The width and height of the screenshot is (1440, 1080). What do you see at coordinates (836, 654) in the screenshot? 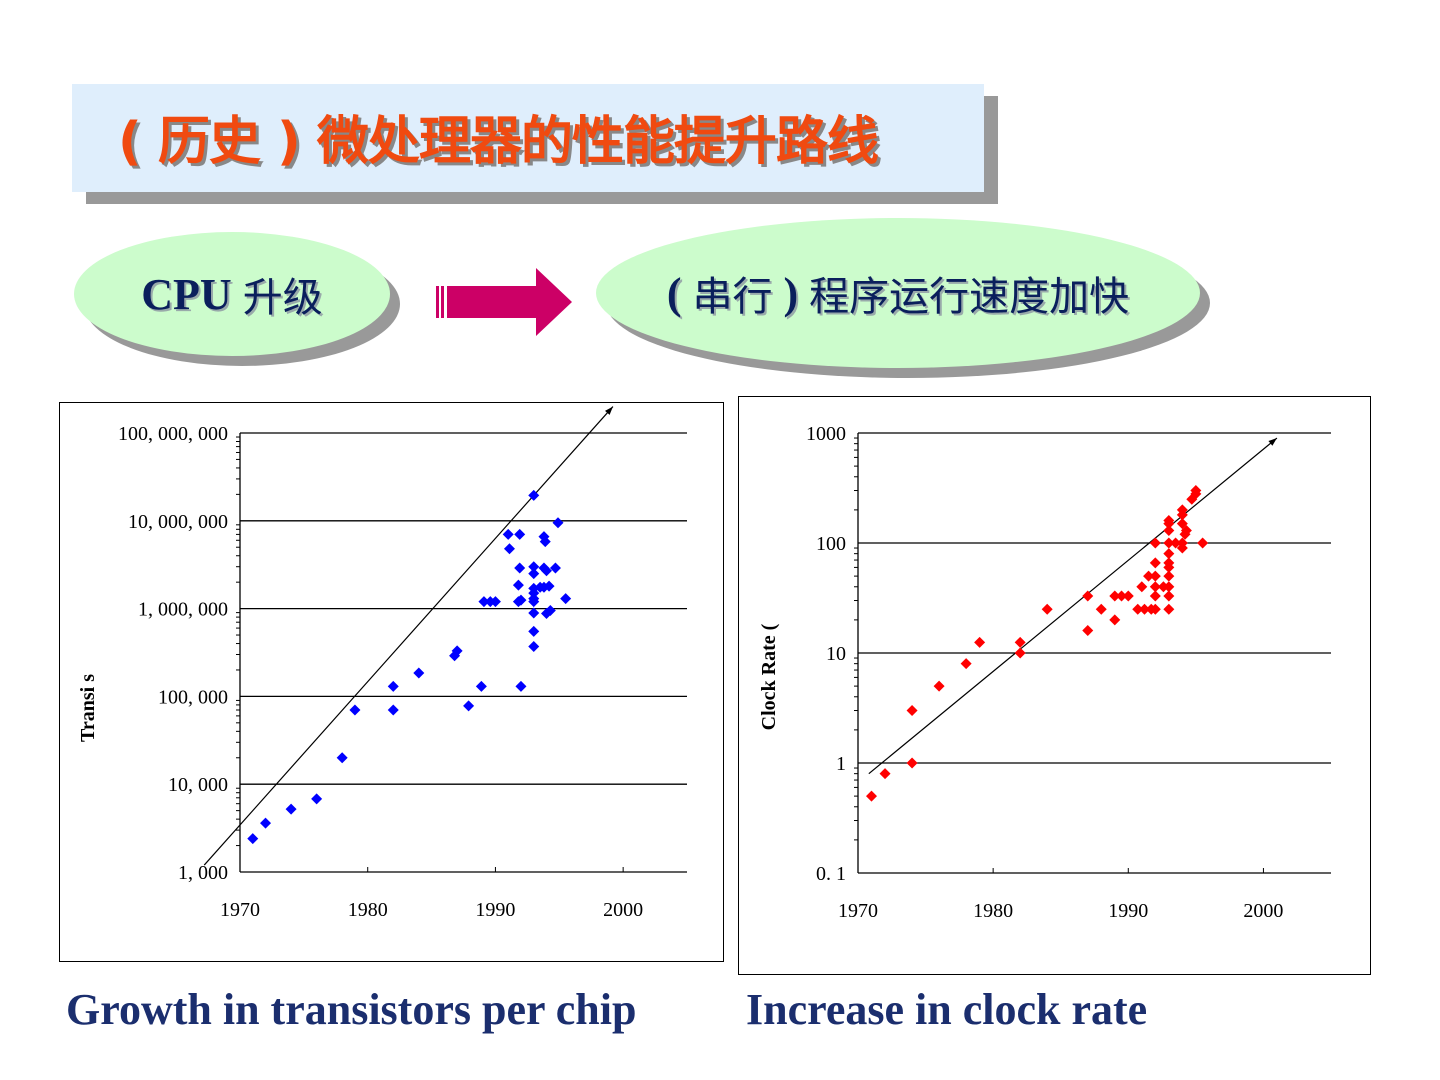
I see `y-tick-label: 10` at bounding box center [836, 654].